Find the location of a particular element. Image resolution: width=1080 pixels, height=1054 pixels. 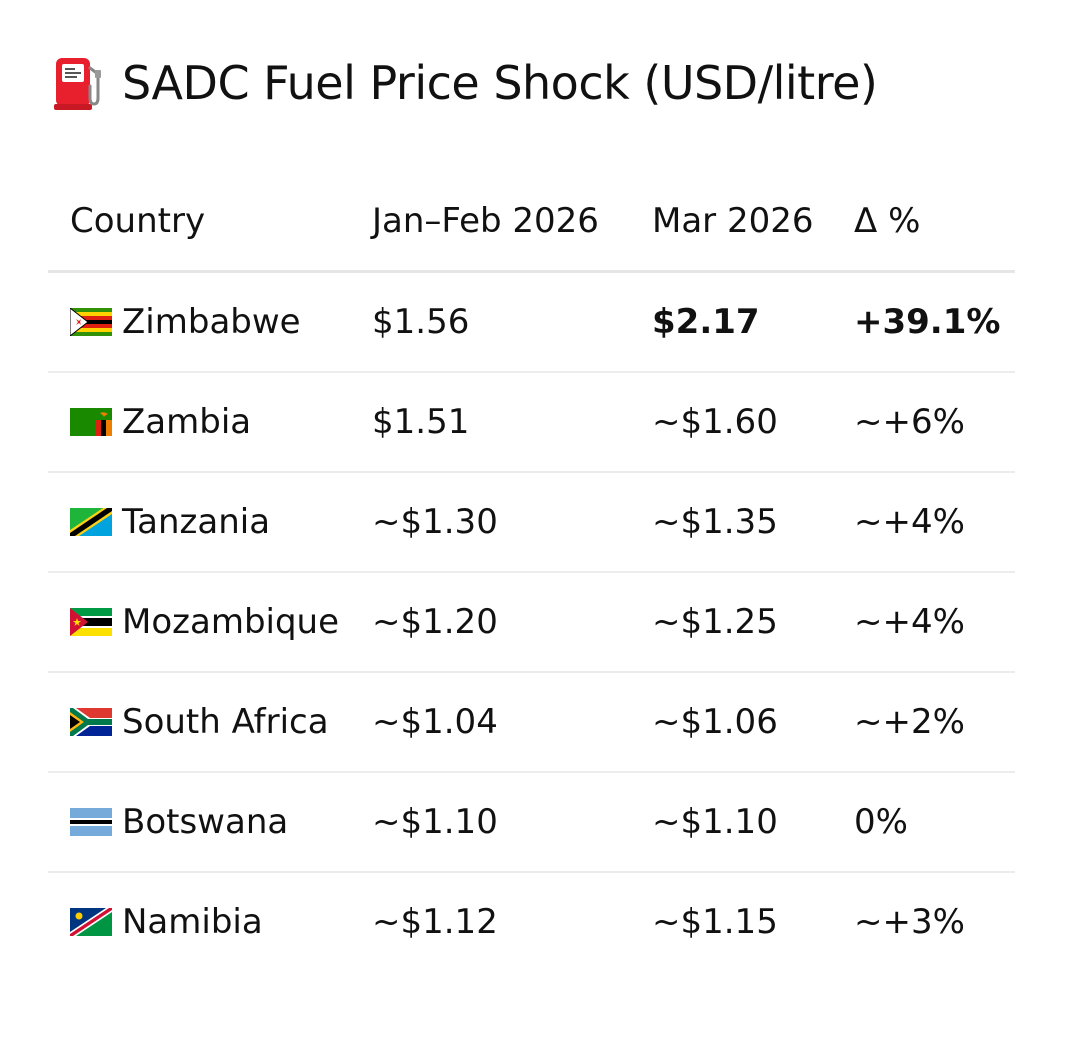

header-jan-feb: Jan–Feb 2026 is located at coordinates (498, 222).